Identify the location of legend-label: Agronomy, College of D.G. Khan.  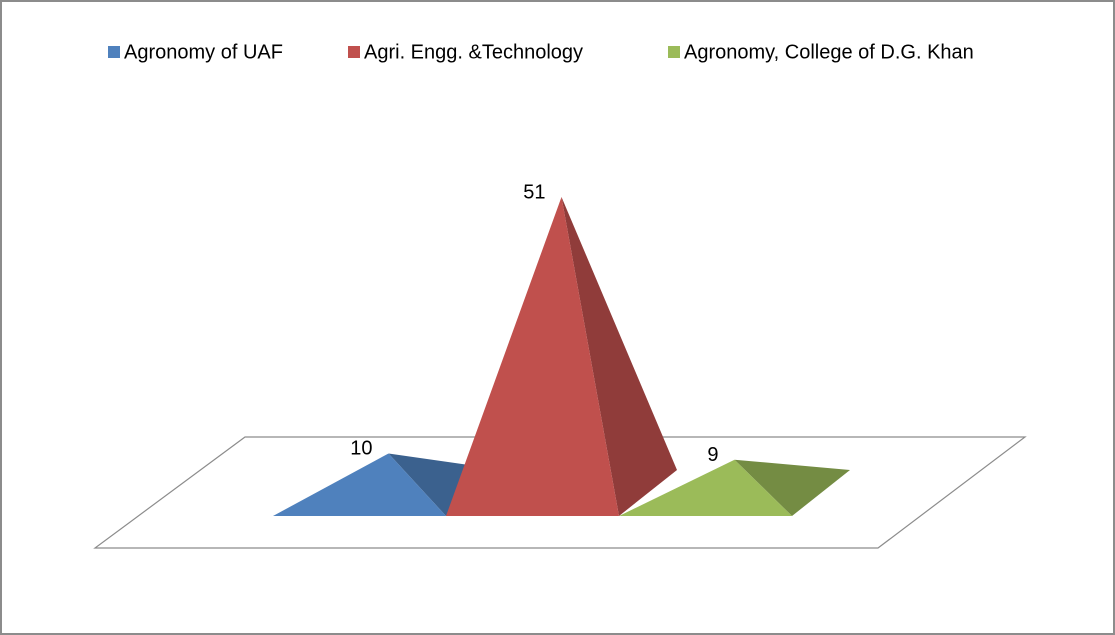
(829, 52).